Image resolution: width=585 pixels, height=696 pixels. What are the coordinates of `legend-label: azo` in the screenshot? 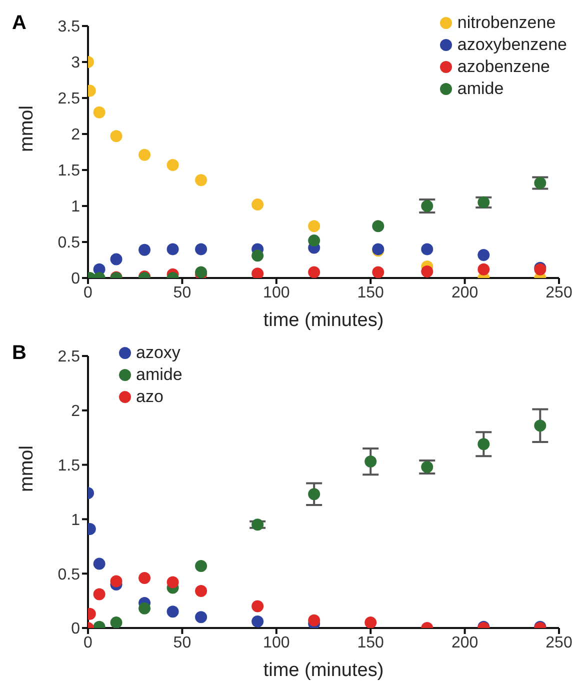 It's located at (150, 397).